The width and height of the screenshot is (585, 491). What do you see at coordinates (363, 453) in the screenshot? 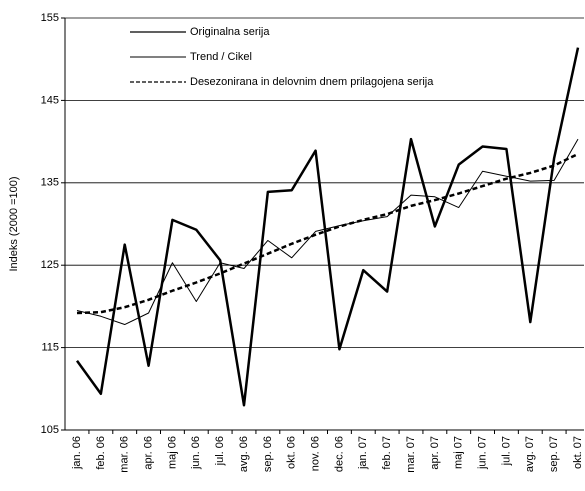
I see `x-tick-label: jan. 07` at bounding box center [363, 453].